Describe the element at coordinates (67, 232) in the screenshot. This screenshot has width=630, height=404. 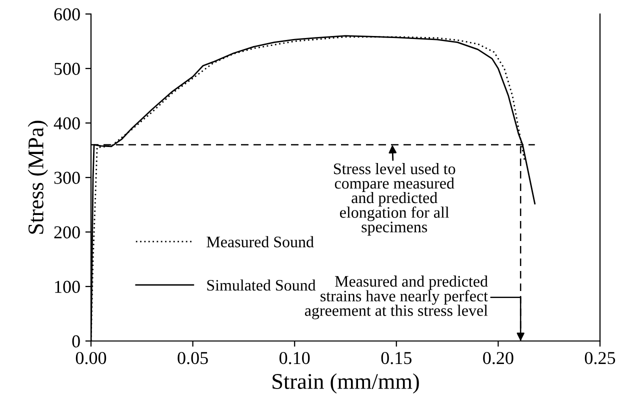
I see `y-tick-label: 200` at that location.